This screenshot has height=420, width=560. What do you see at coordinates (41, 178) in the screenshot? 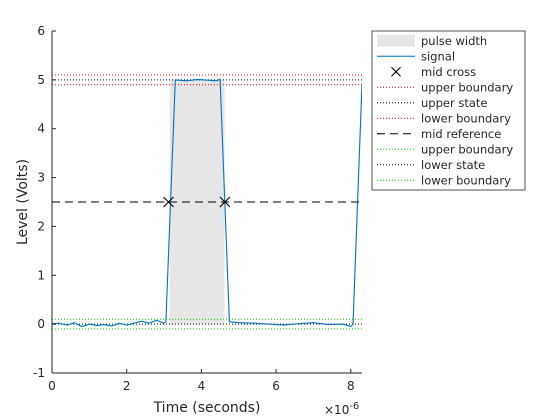
I see `y-tick-label: 3` at bounding box center [41, 178].